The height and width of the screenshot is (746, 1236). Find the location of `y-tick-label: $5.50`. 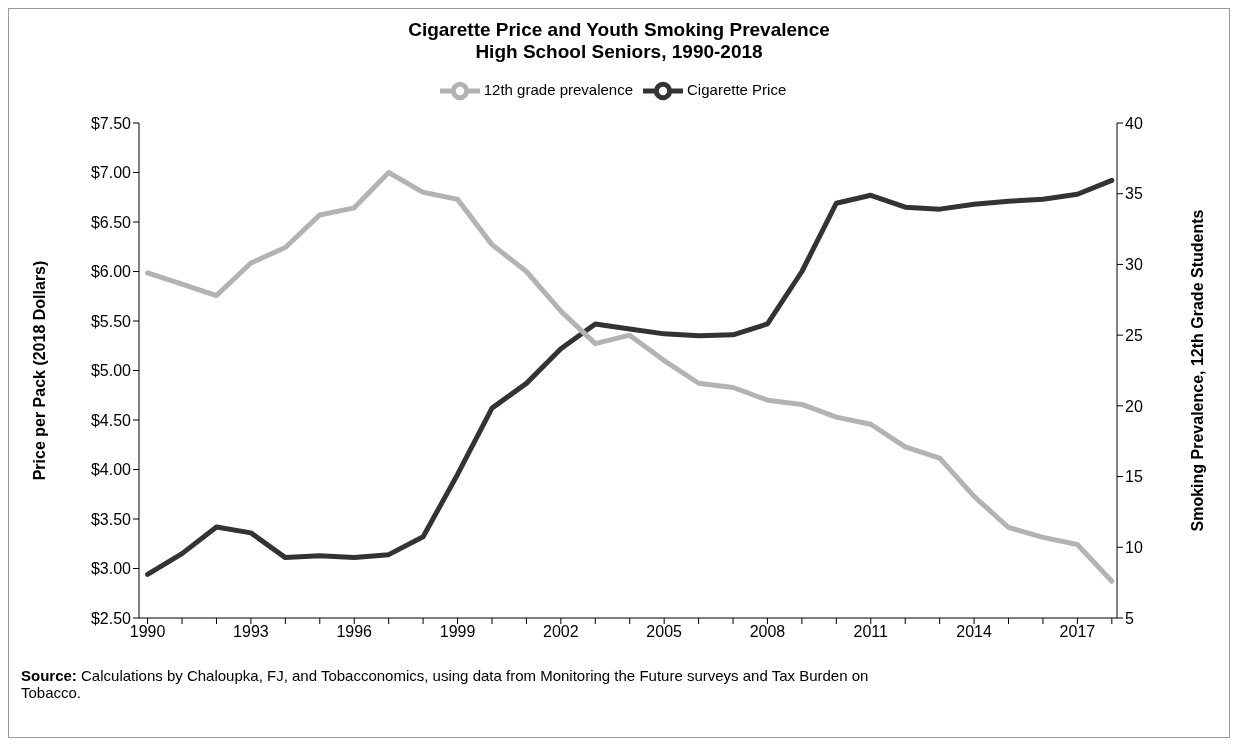

y-tick-label: $5.50 is located at coordinates (111, 321).